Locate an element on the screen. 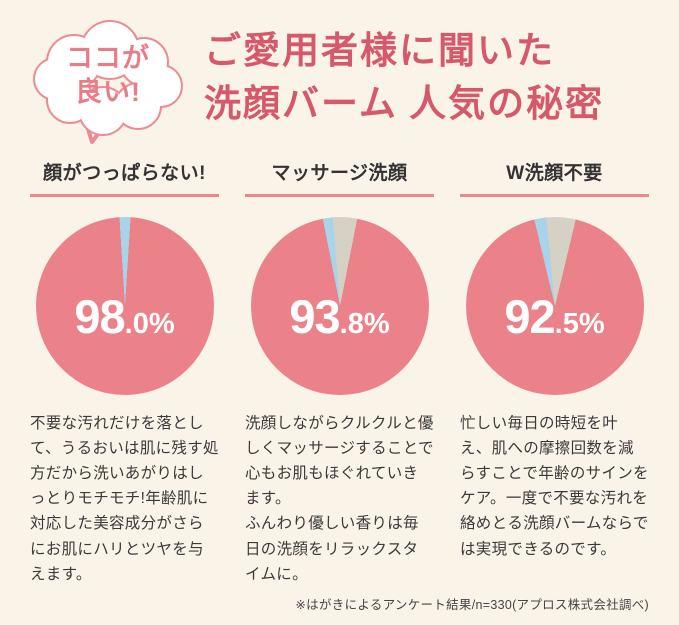 Image resolution: width=679 pixels, height=625 pixels. callout-bubble: ココが 良い! is located at coordinates (110, 82).